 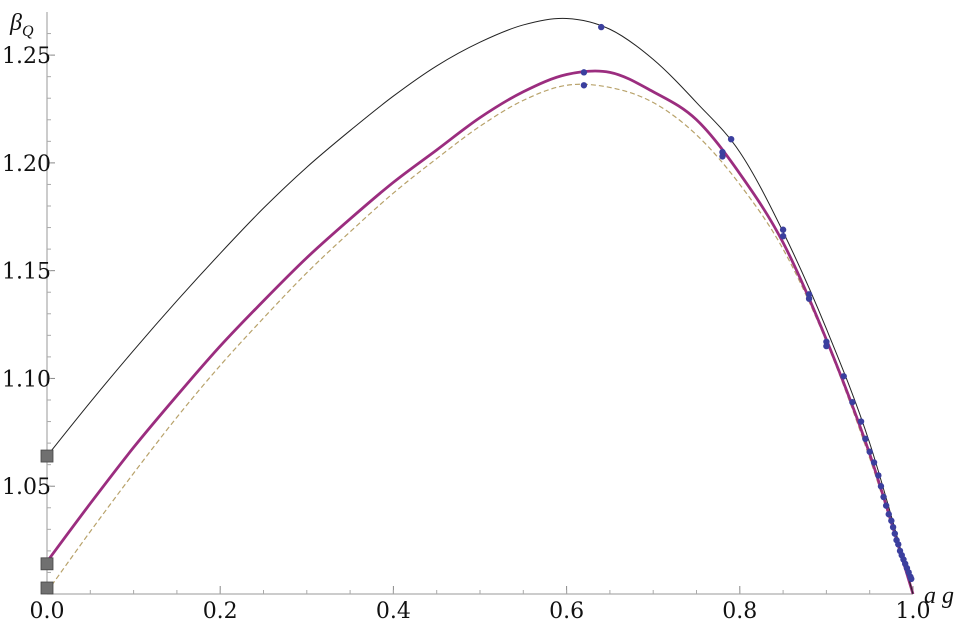 What do you see at coordinates (393, 611) in the screenshot?
I see `x-tick-label: 0.4` at bounding box center [393, 611].